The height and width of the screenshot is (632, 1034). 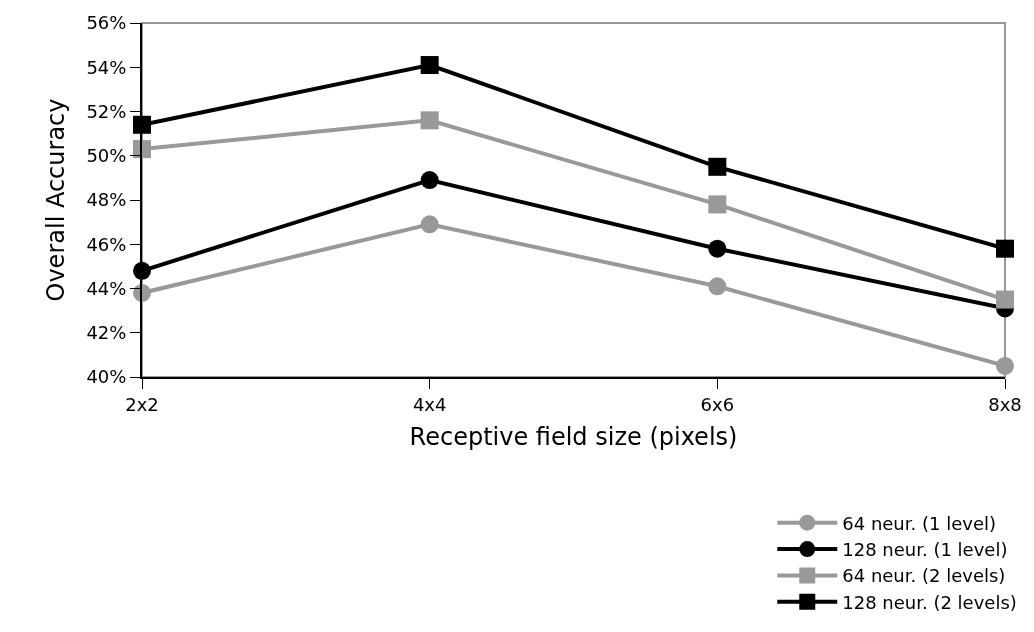 What do you see at coordinates (1005, 404) in the screenshot?
I see `x-tick-label: 8x8` at bounding box center [1005, 404].